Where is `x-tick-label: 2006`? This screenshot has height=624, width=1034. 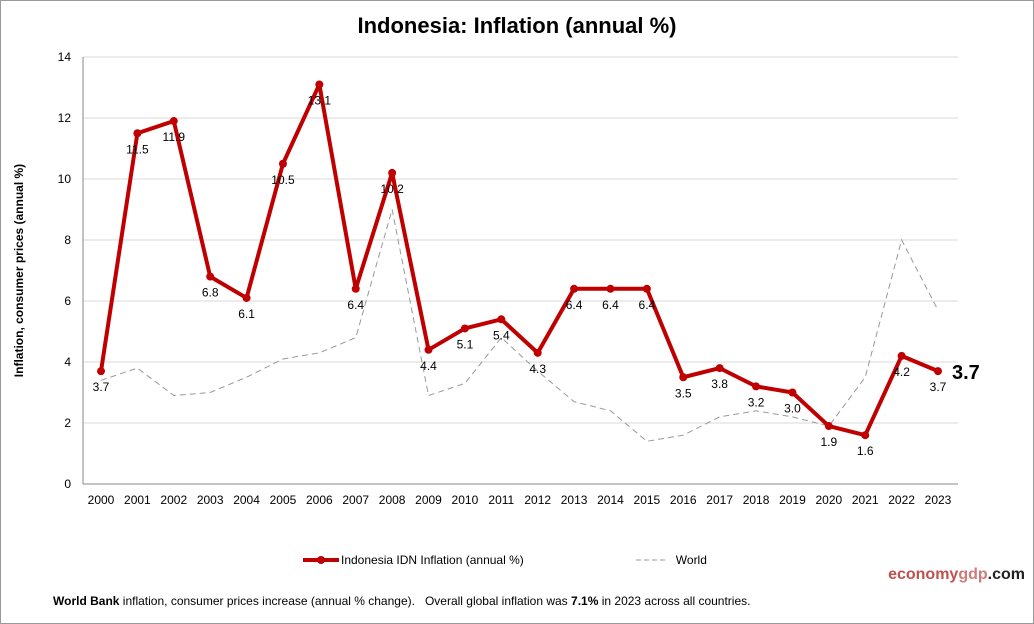 x-tick-label: 2006 is located at coordinates (319, 500).